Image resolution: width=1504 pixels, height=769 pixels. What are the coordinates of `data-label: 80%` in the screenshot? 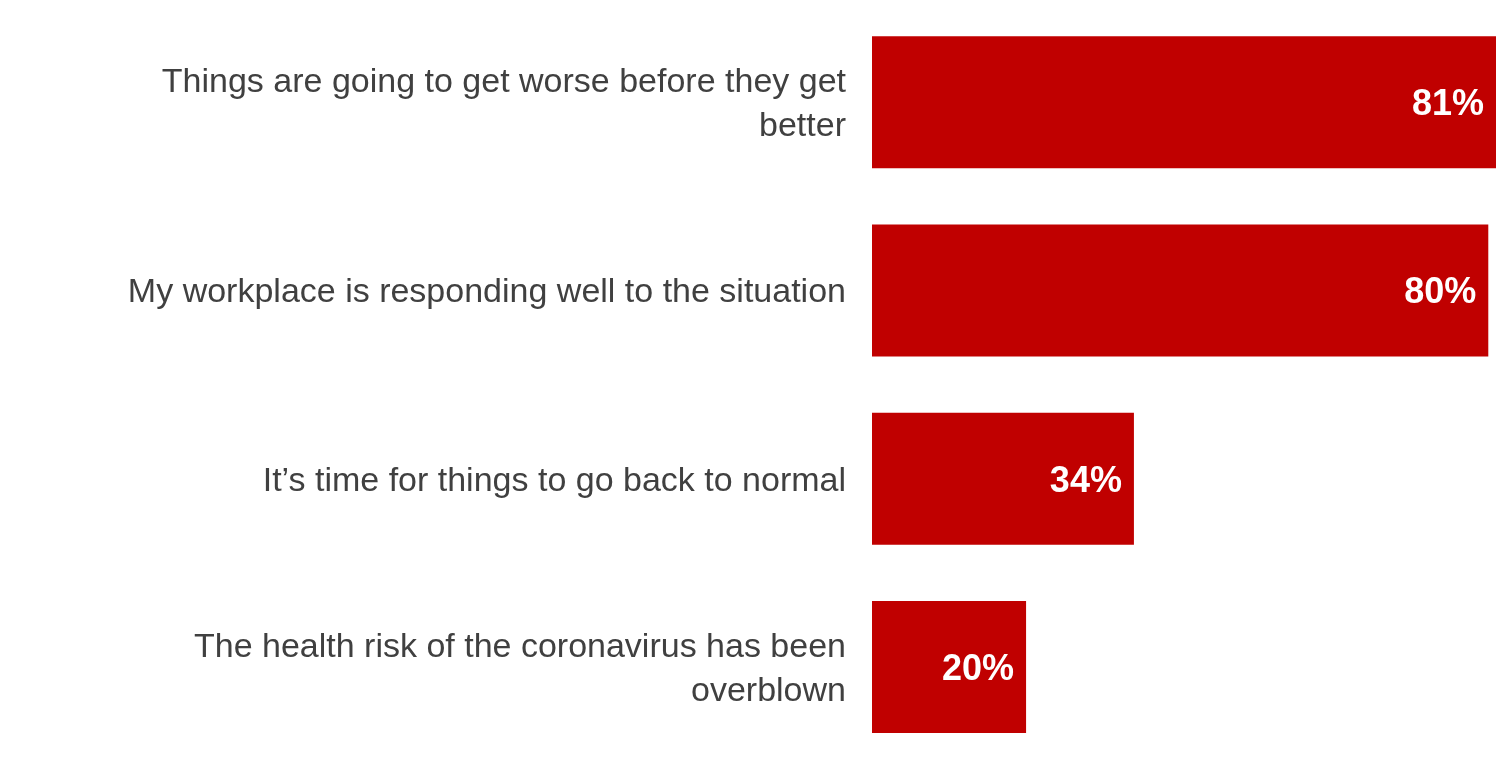 It's located at (1440, 291).